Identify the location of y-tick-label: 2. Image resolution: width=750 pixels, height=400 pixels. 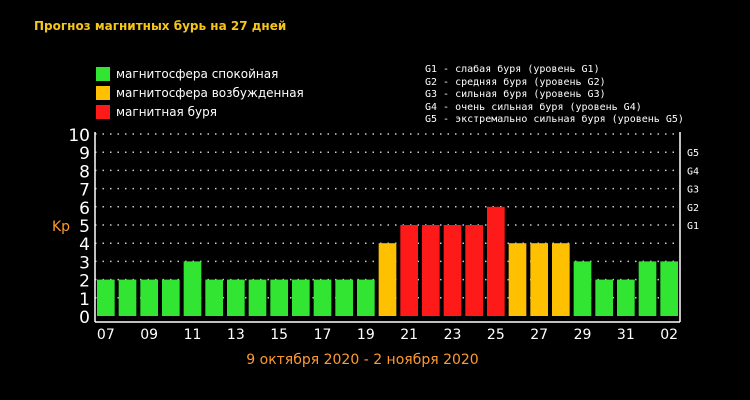
(84, 282).